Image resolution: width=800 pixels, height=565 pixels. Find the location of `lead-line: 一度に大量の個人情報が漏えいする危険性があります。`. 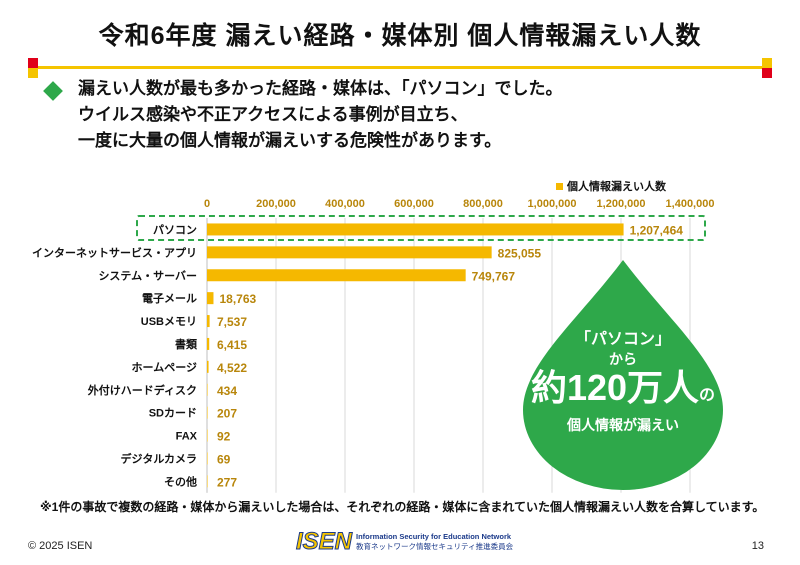

lead-line: 一度に大量の個人情報が漏えいする危険性があります。 is located at coordinates (290, 140).